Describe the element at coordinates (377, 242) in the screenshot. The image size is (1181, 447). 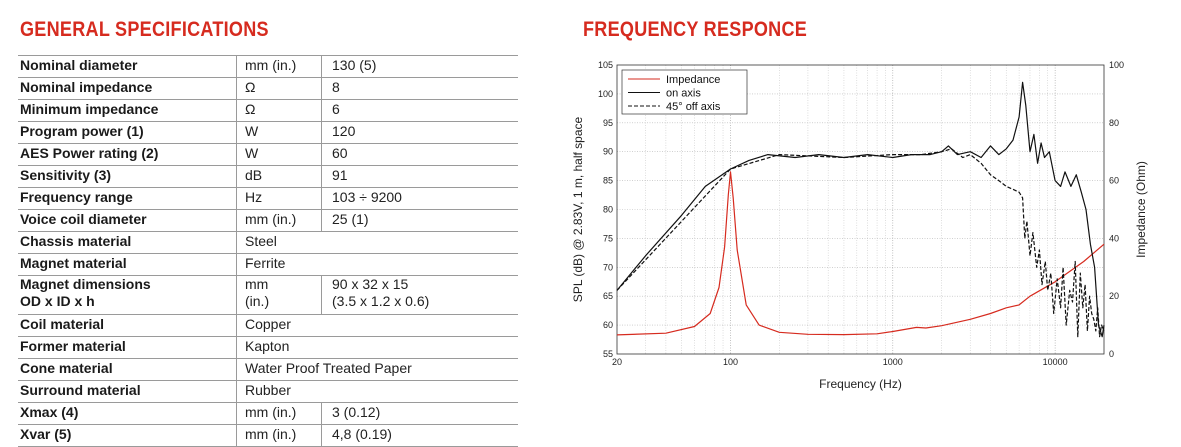
I see `spec-unit: Steel` at that location.